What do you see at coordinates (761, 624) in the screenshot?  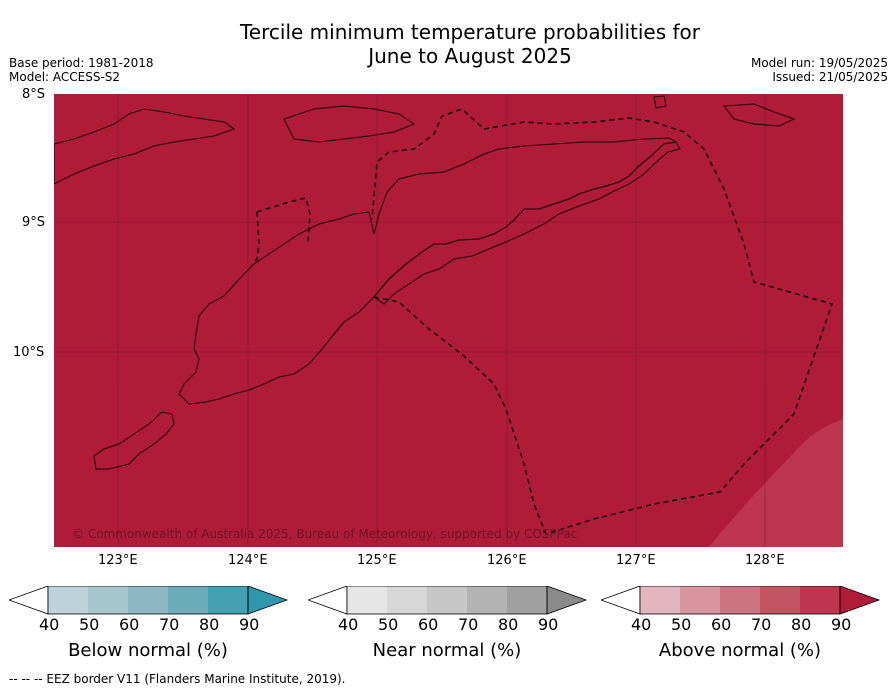 I see `above-cb-tick: 70` at bounding box center [761, 624].